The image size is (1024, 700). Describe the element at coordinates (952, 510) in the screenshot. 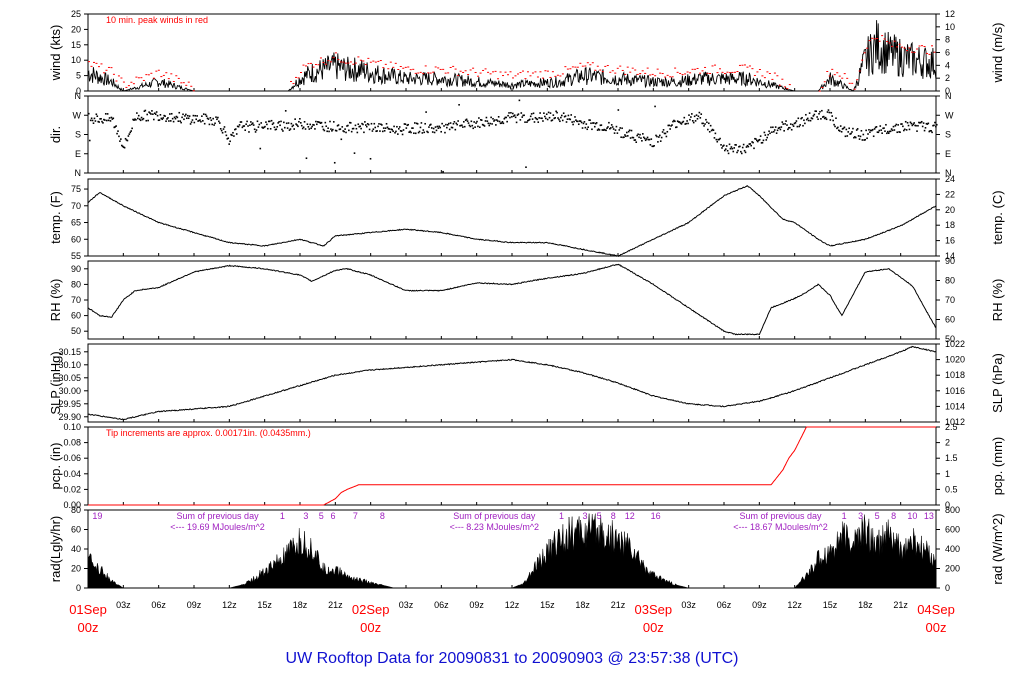

I see `right-tick-label-rad: 800` at that location.